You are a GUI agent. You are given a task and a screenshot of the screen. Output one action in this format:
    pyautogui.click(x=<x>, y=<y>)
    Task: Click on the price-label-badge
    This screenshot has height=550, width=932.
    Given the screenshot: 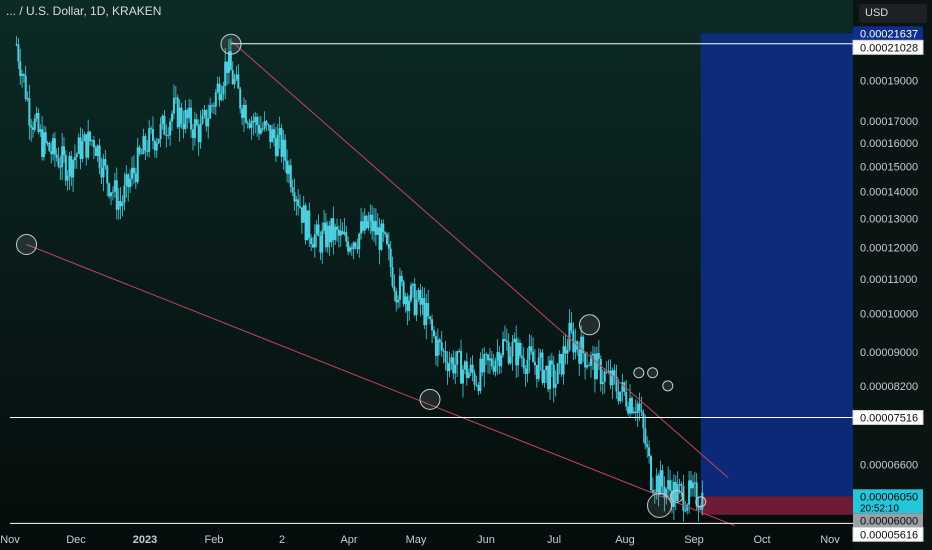 What is the action you would take?
    pyautogui.click(x=888, y=501)
    